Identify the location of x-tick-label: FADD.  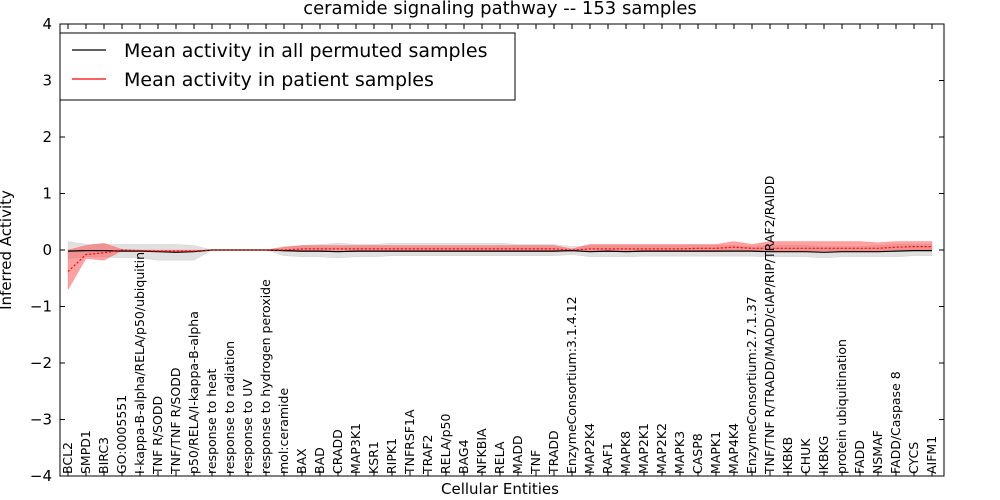
(859, 457).